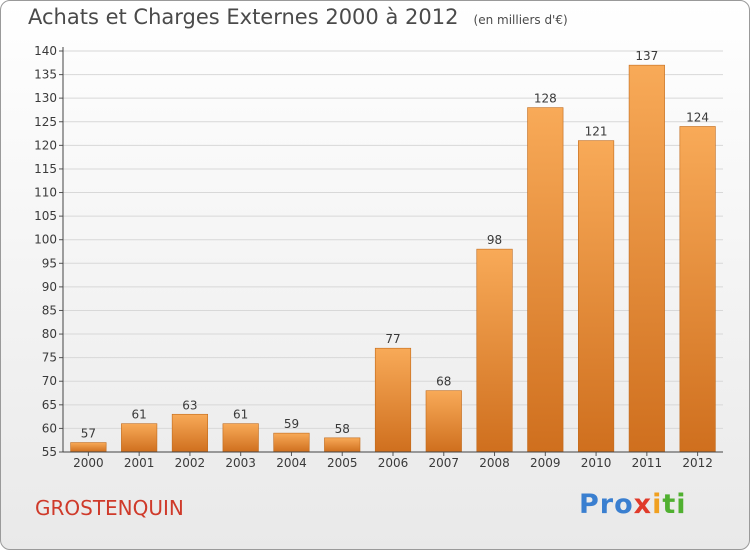 The image size is (750, 550). Describe the element at coordinates (674, 504) in the screenshot. I see `logo-part: ti` at that location.